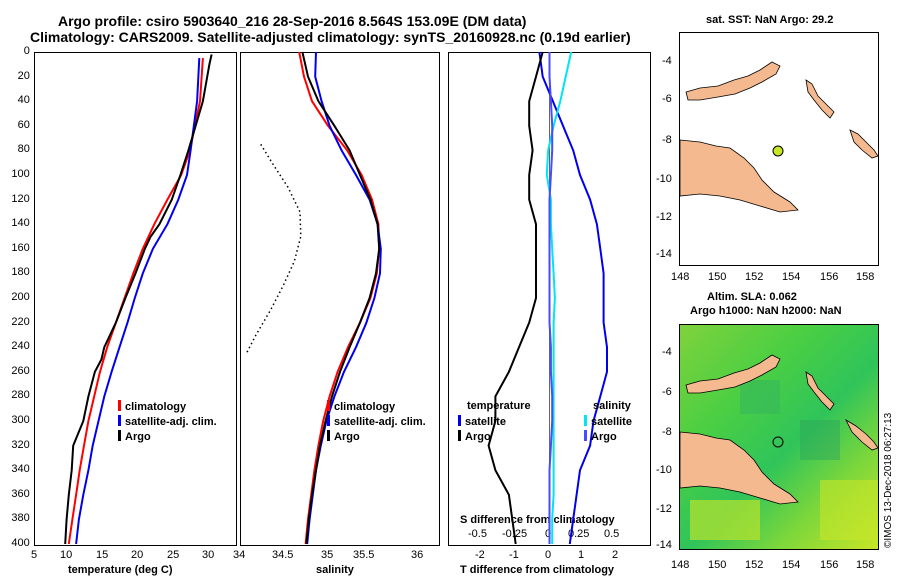  I want to click on sst-xtick: 152, so click(754, 277).